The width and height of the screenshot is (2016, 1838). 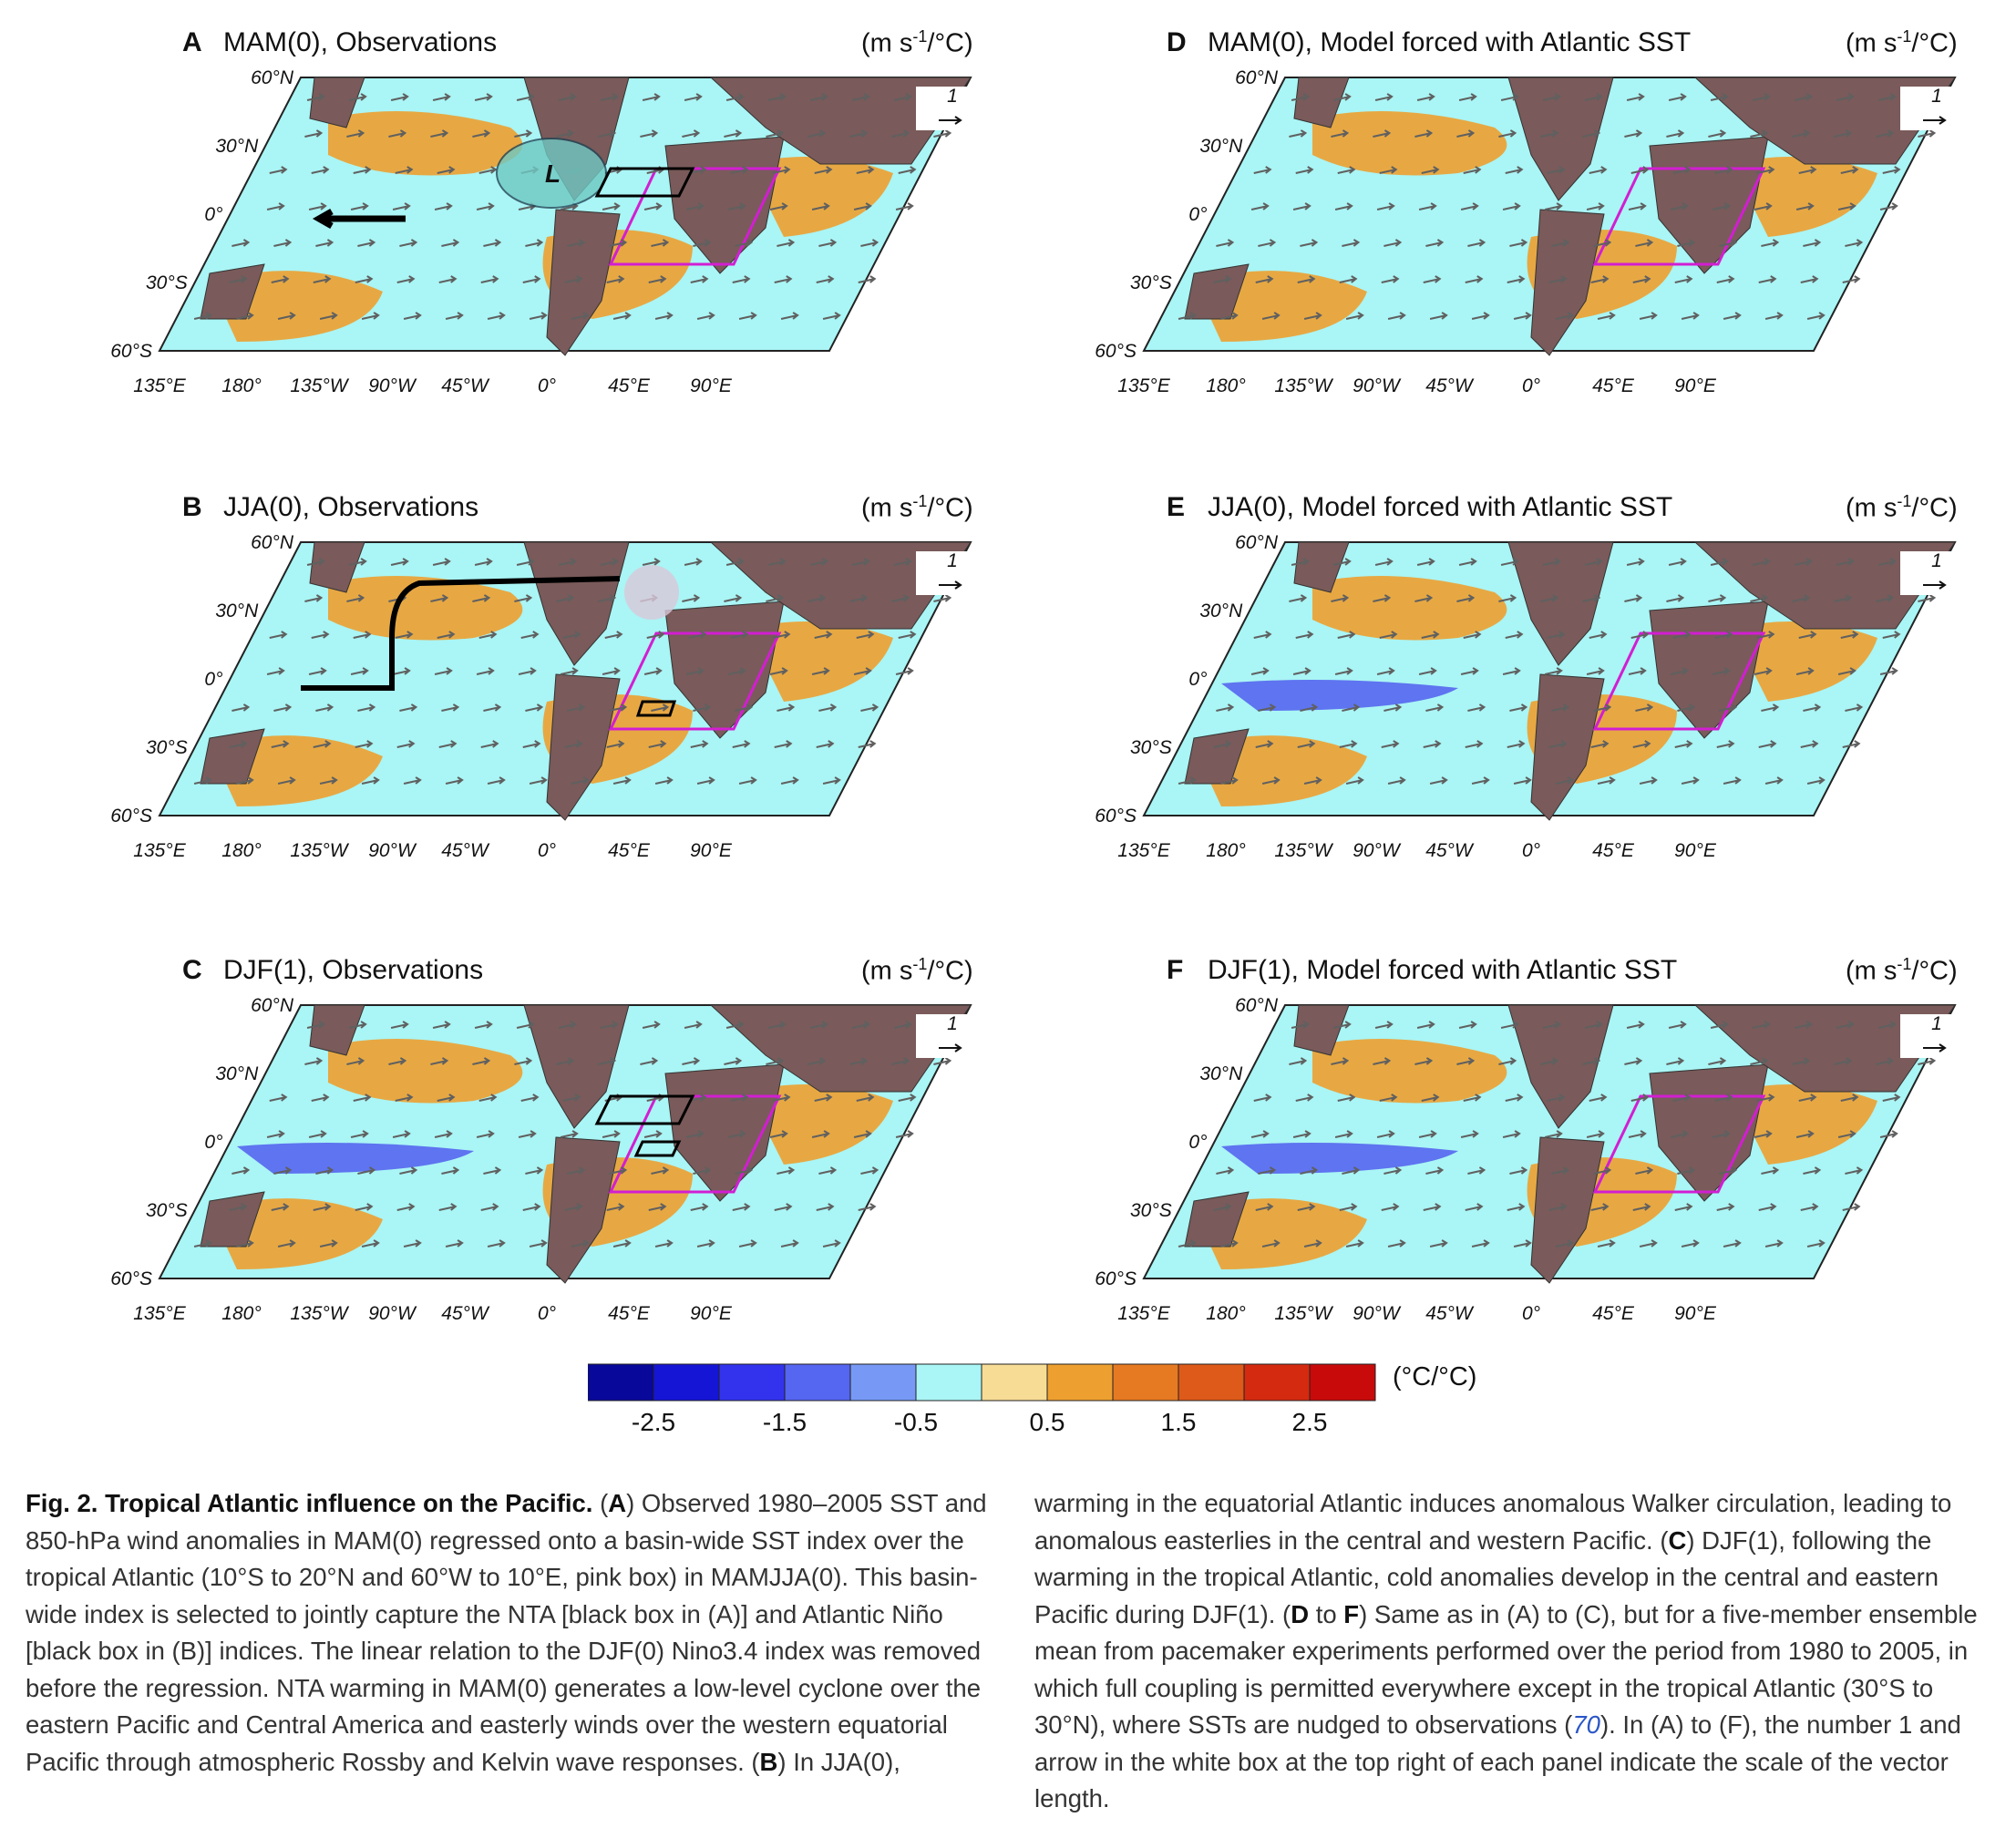 I want to click on caption-panel-ref: B, so click(x=768, y=1761).